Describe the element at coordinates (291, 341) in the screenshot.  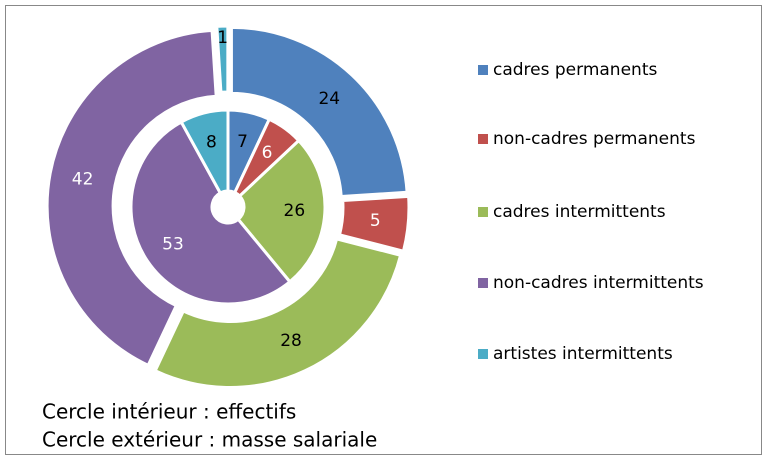
I see `data-label: 28` at that location.